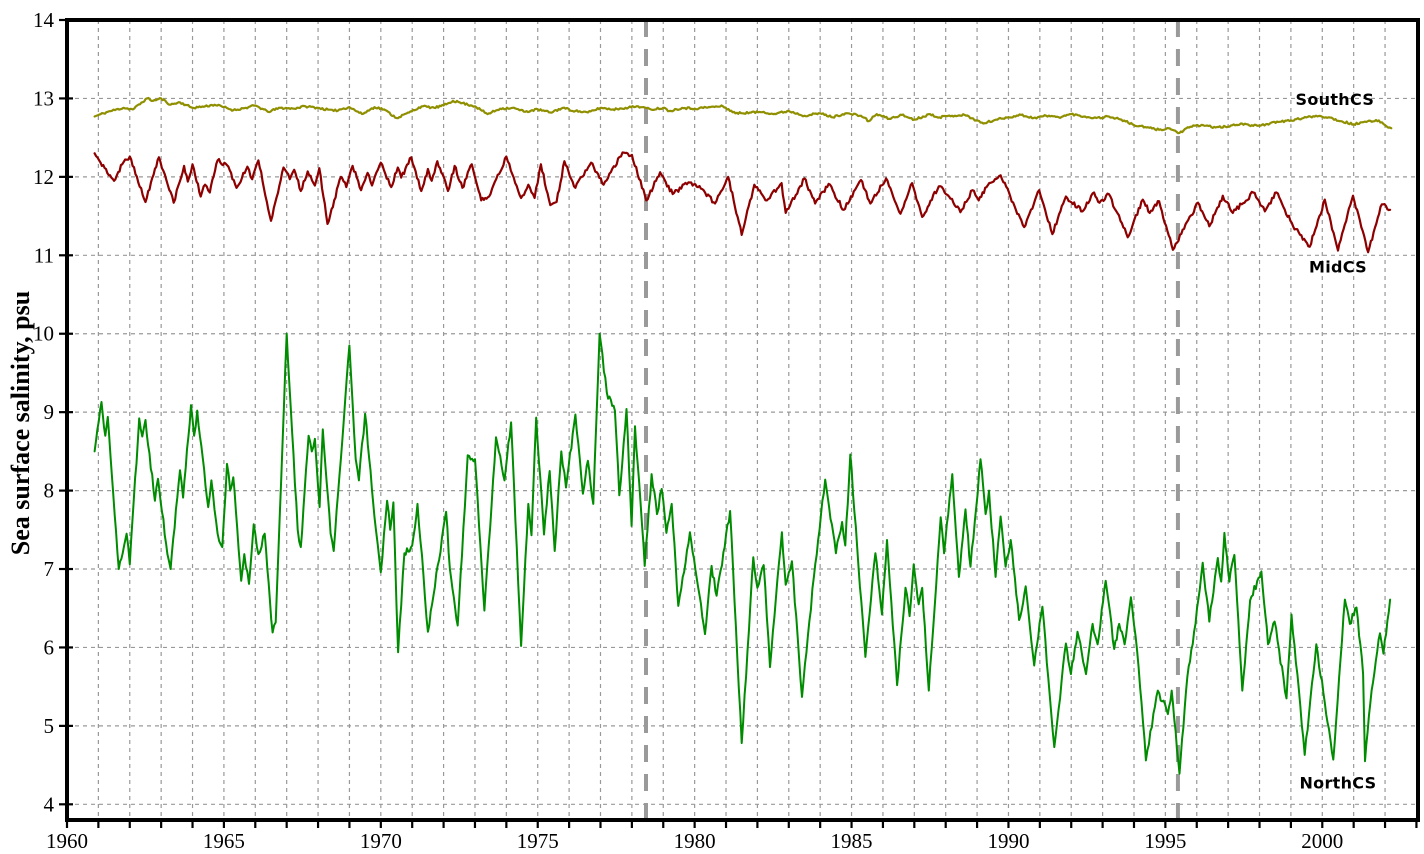 This screenshot has height=854, width=1424. What do you see at coordinates (1165, 841) in the screenshot?
I see `x-tick-label: 1995` at bounding box center [1165, 841].